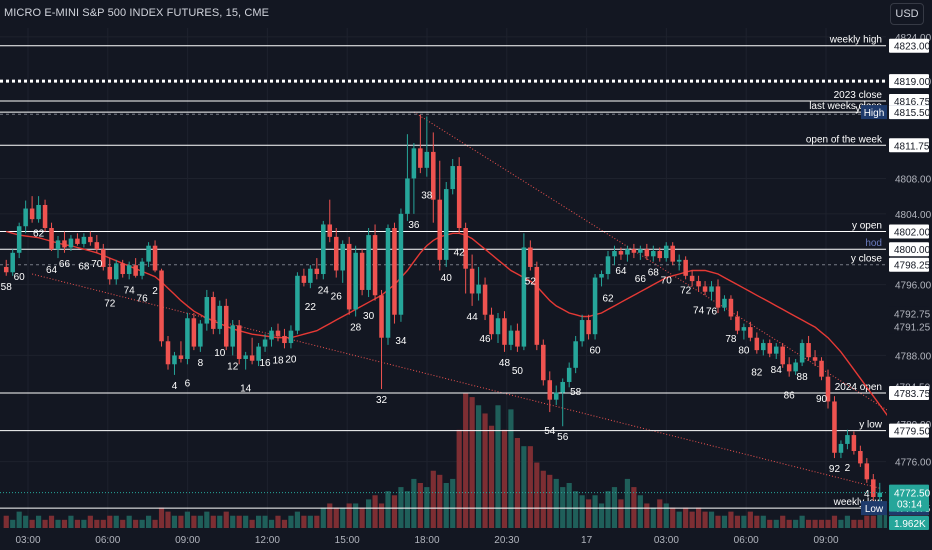  Describe the element at coordinates (867, 494) in the screenshot. I see `bar-count-label: 4` at that location.